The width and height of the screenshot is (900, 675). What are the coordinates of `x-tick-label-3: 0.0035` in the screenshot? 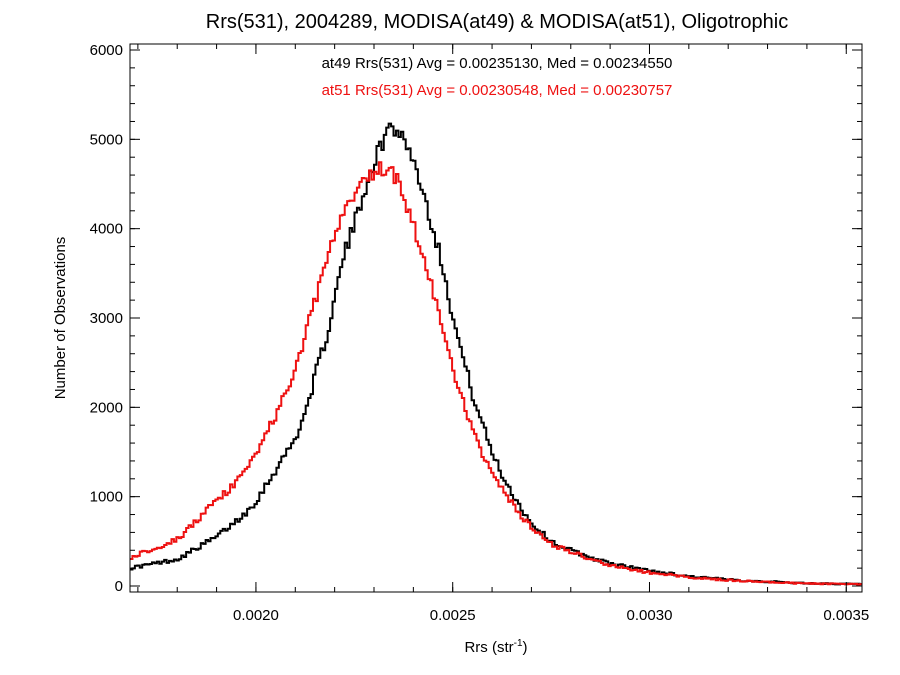 It's located at (846, 615).